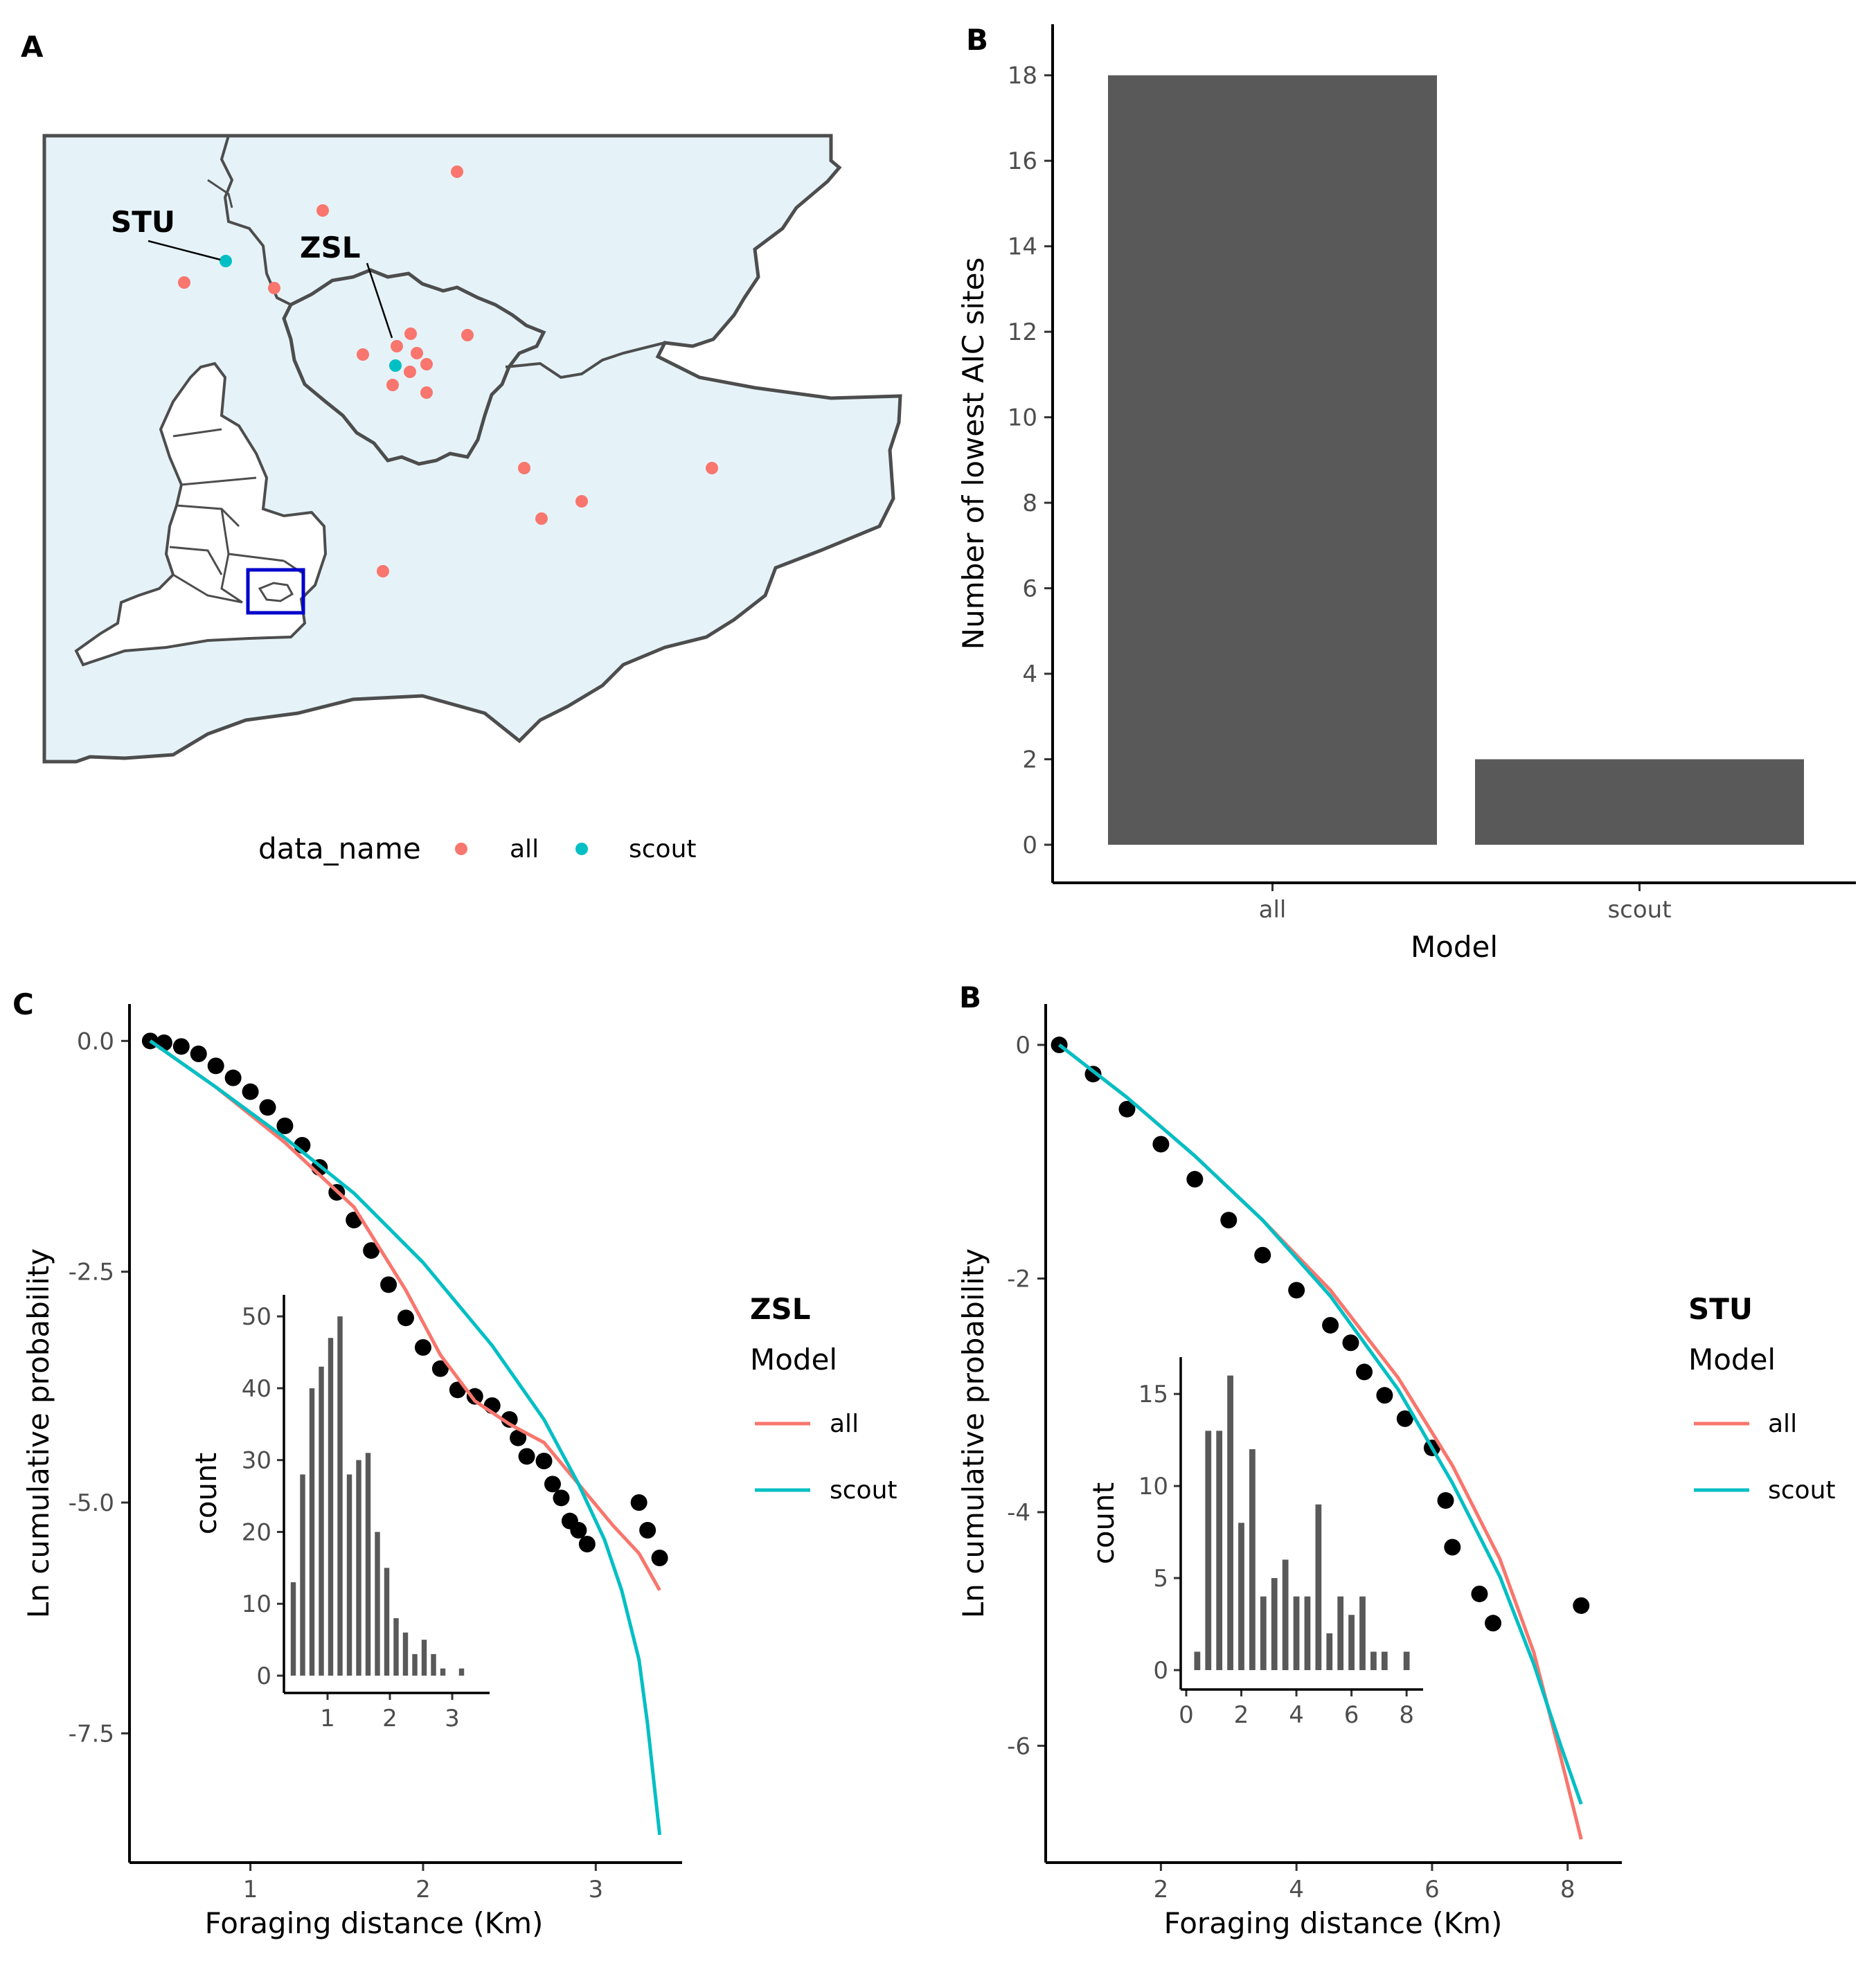 This screenshot has height=1963, width=1876. I want to click on d-inset-x-tick-label: 2, so click(1241, 1715).